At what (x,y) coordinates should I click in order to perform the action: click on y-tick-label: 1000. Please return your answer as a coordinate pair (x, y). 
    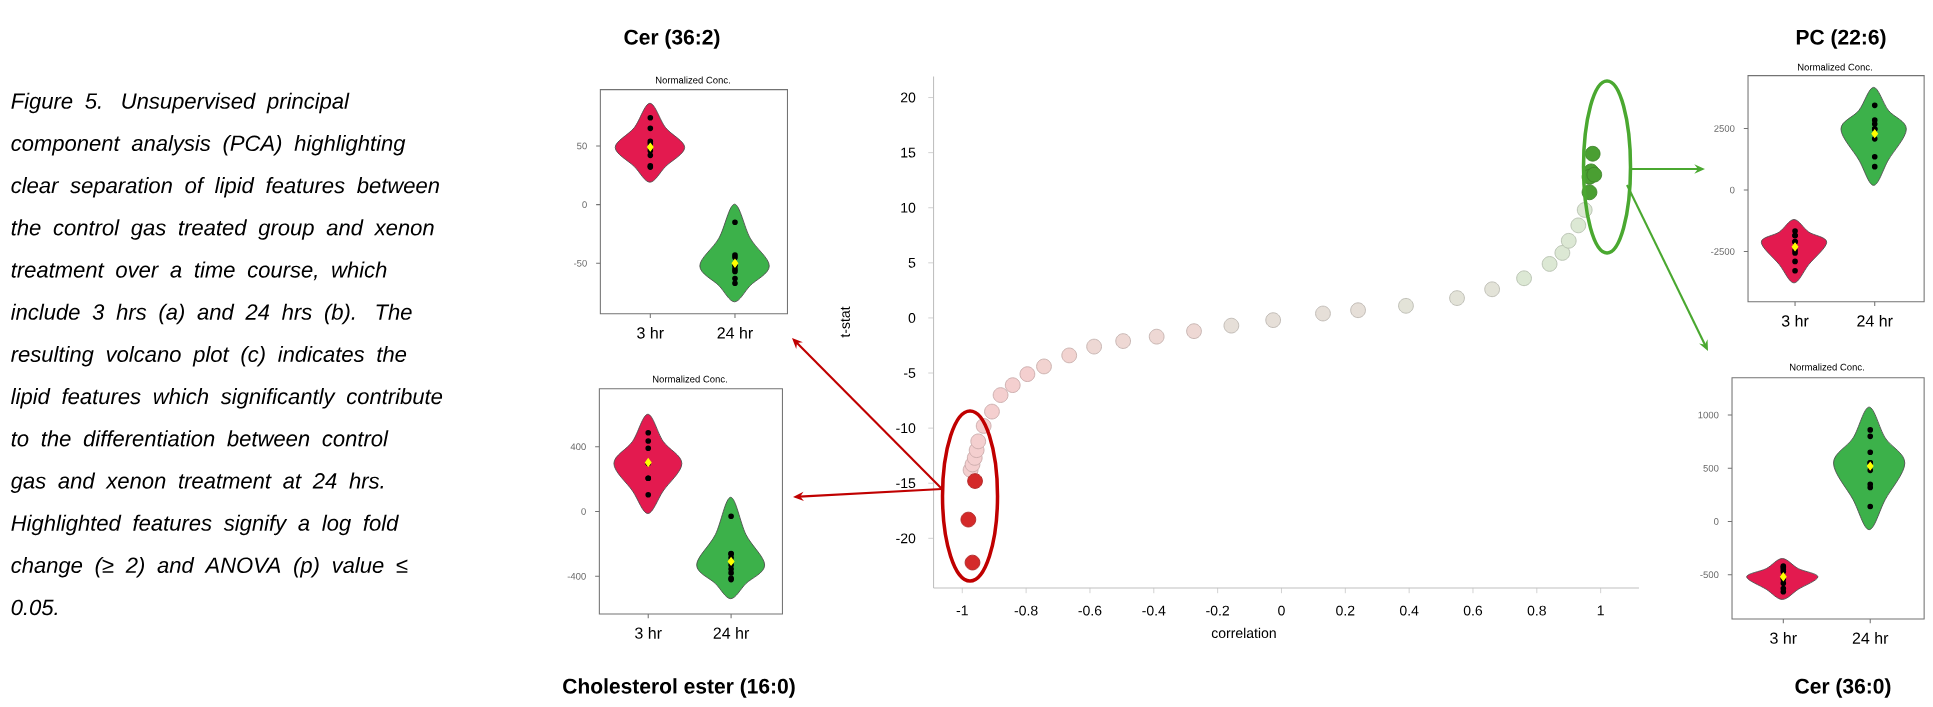
    Looking at the image, I should click on (1708, 415).